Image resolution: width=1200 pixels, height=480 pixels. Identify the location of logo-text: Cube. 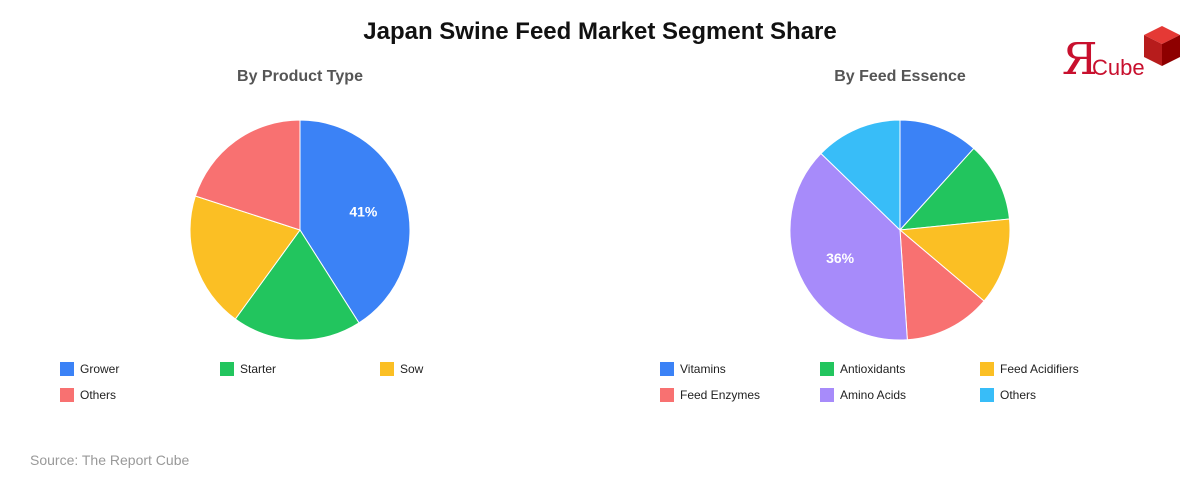
(1118, 67).